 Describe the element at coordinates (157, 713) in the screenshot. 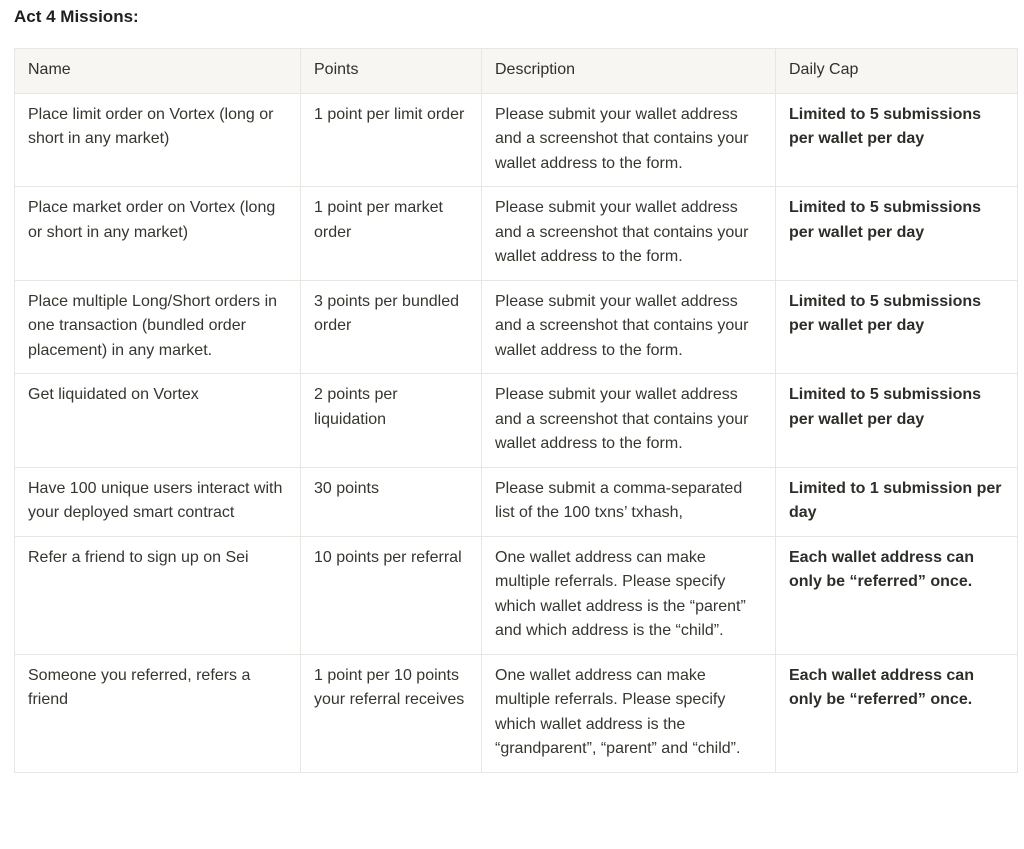

I see `cell-name: Someone you referred, refers a friend` at that location.